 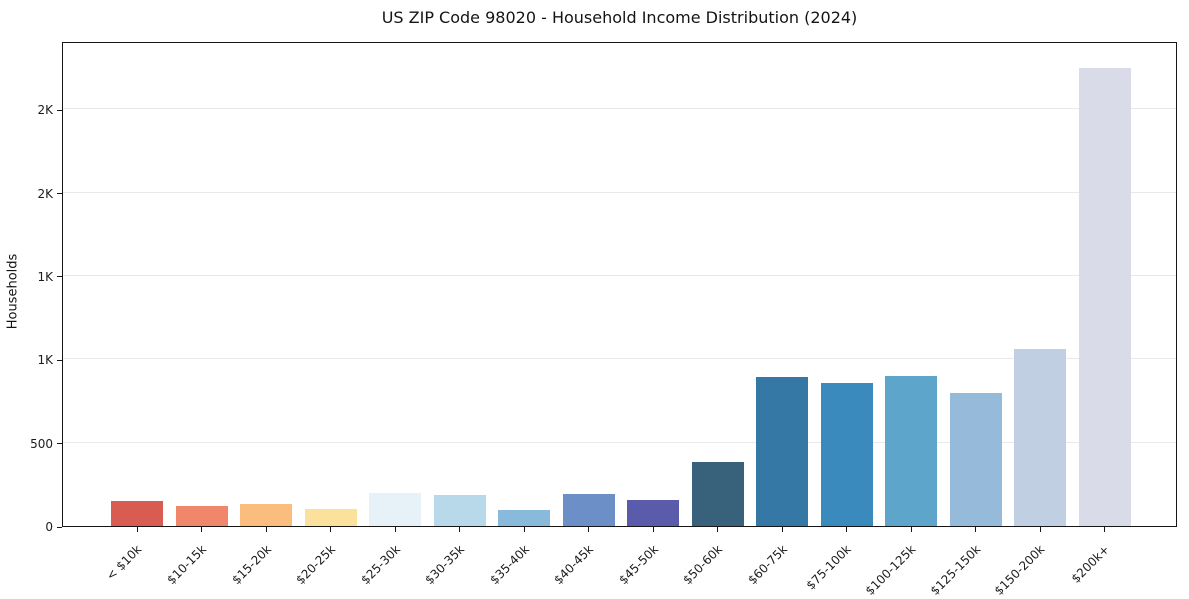 I want to click on x-tick-label: $10-15k, so click(x=187, y=565).